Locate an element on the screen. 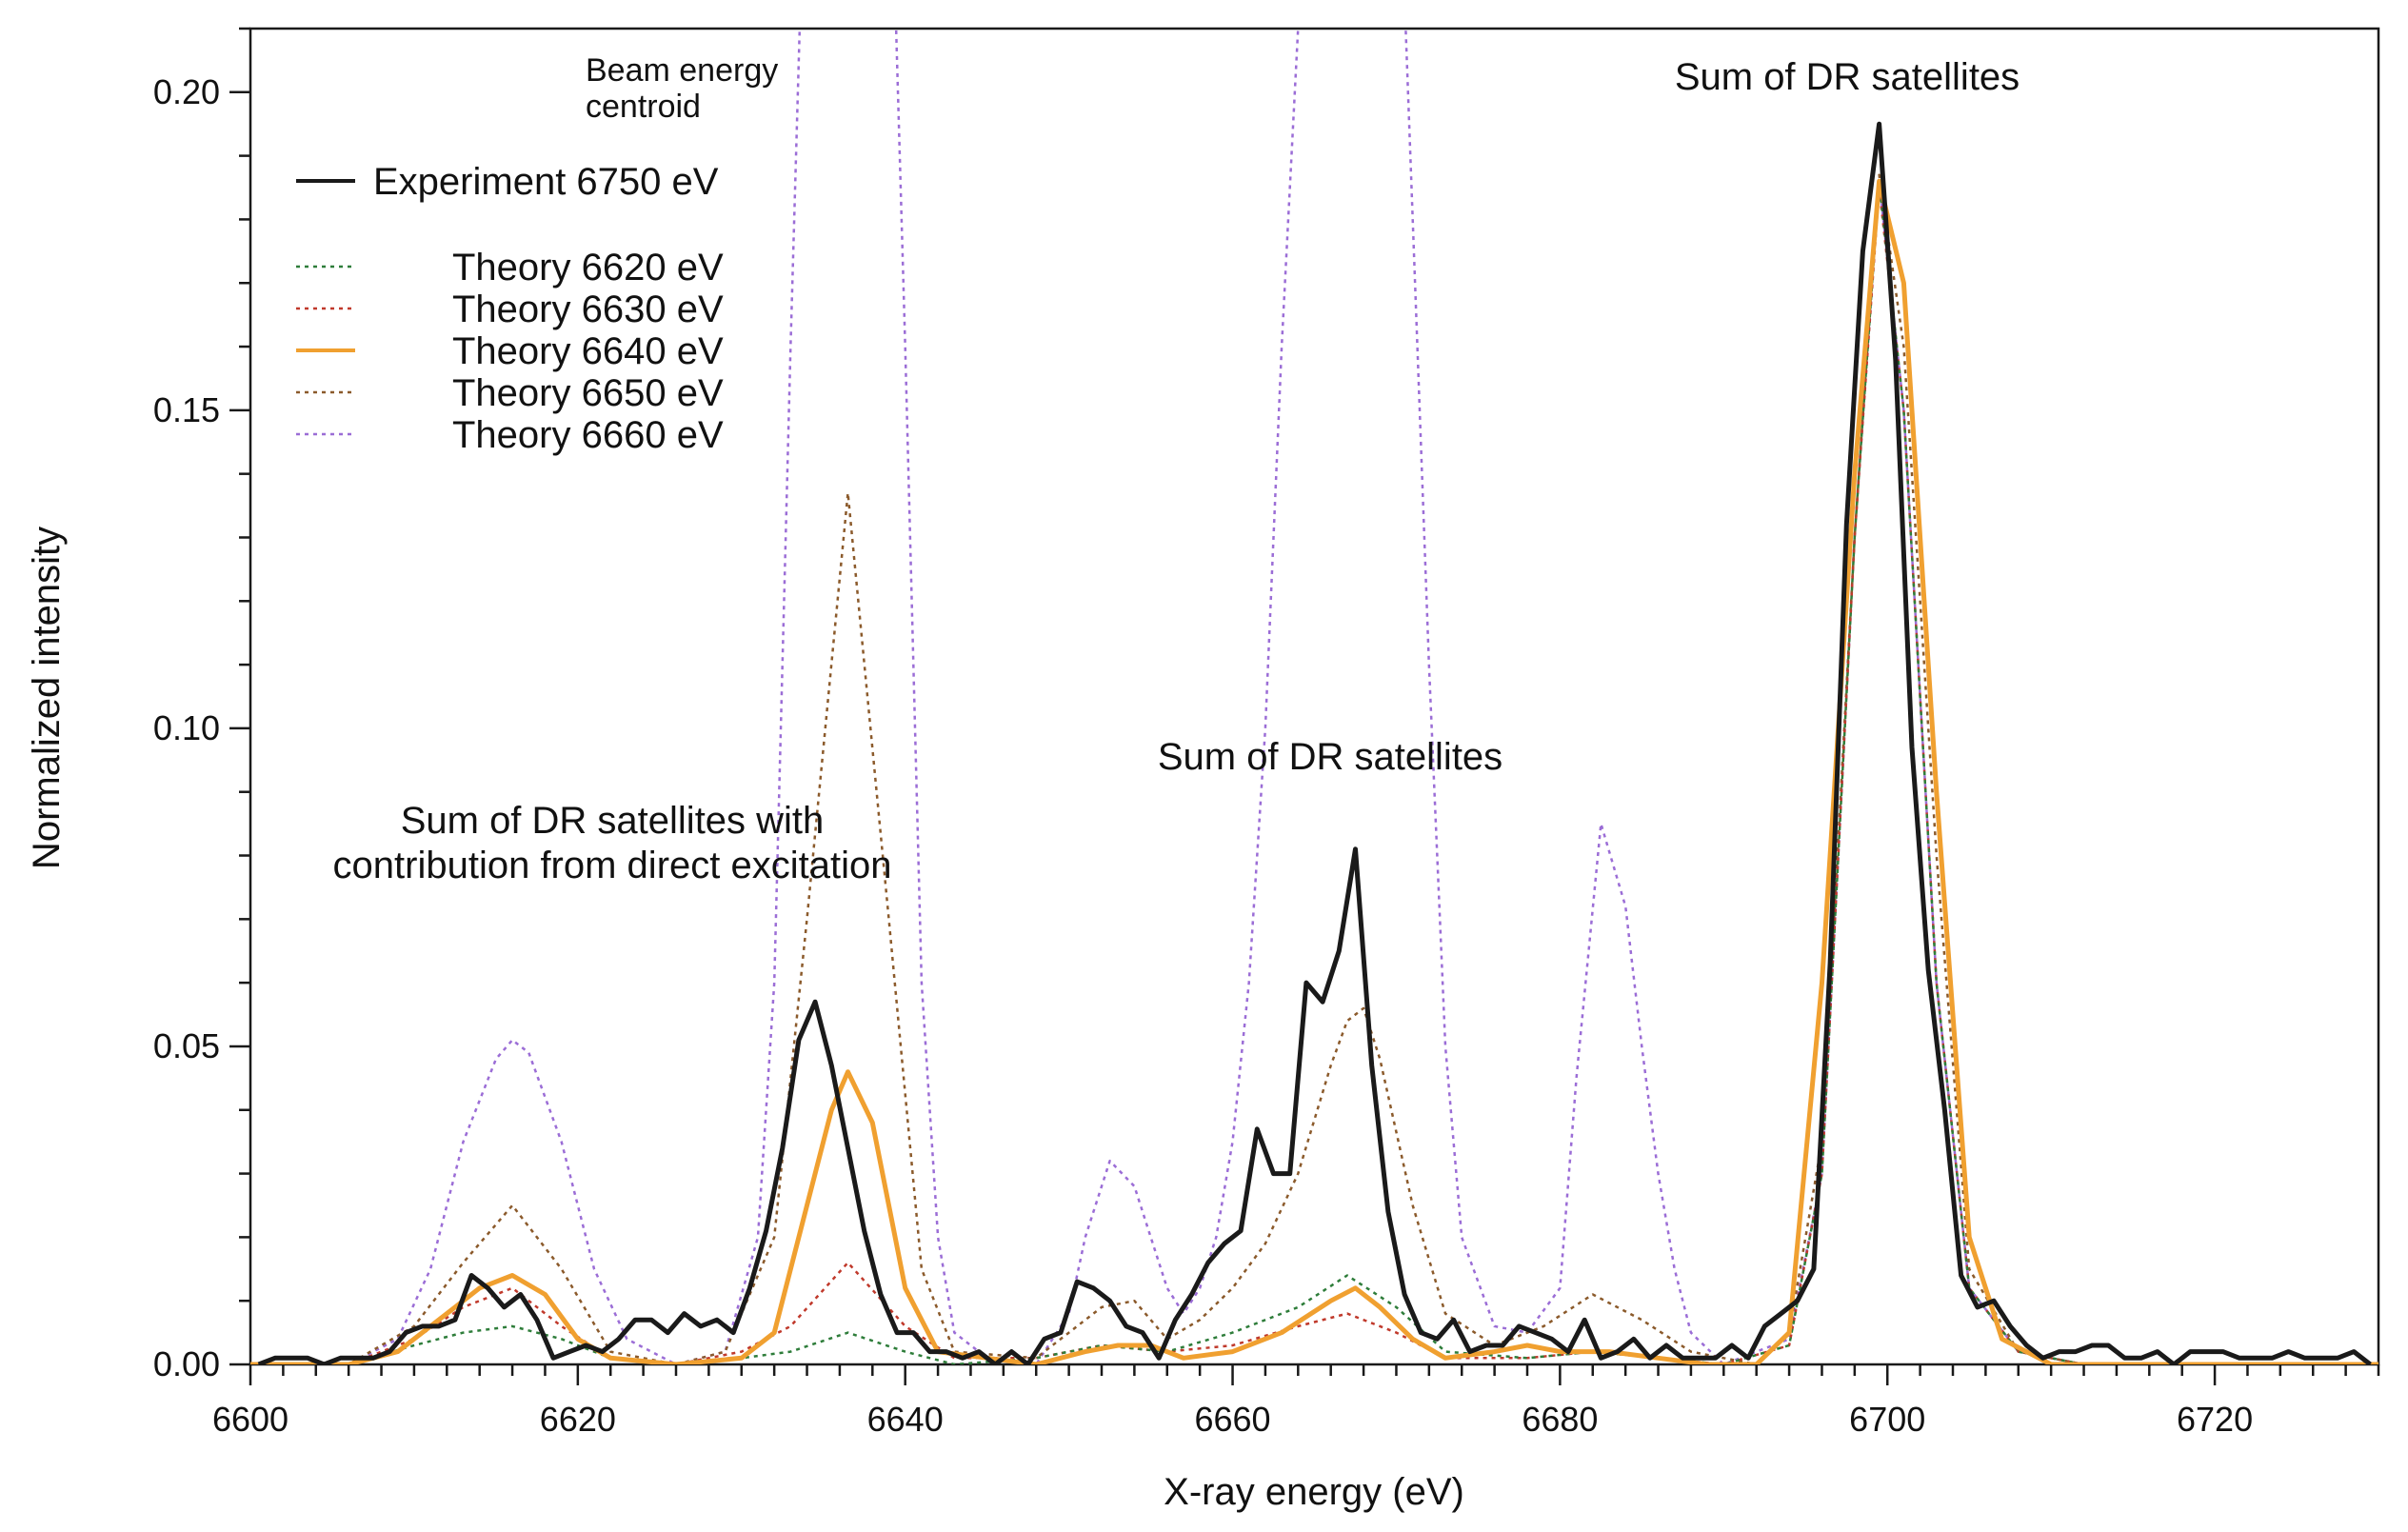 The height and width of the screenshot is (1532, 2408). x-tick-label: 6660 is located at coordinates (1232, 1420).